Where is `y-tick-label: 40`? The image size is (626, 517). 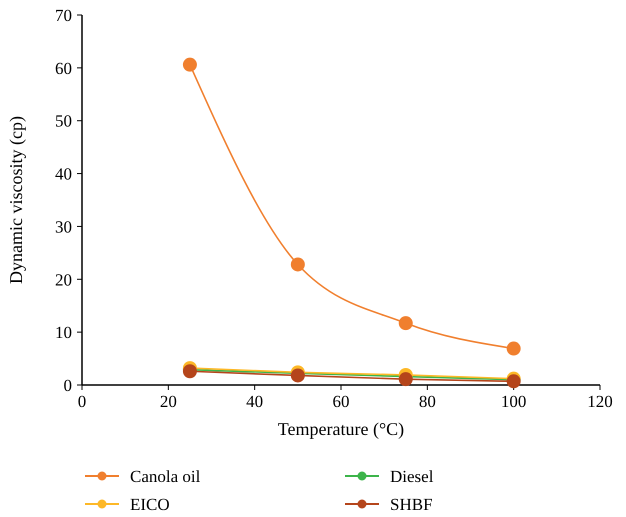 y-tick-label: 40 is located at coordinates (63, 174).